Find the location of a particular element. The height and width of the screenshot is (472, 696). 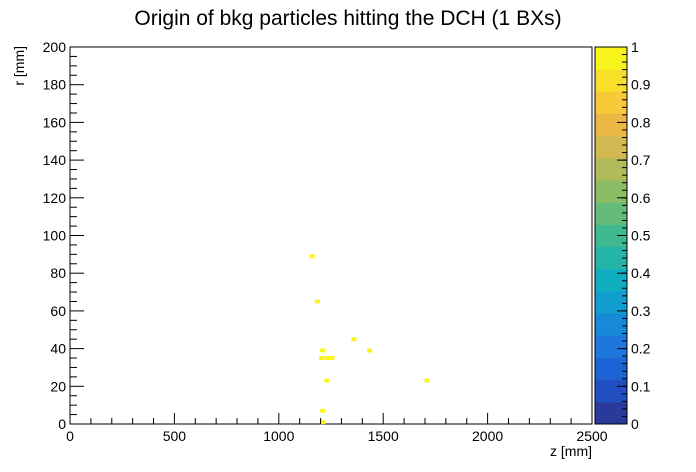

colorbar-tick-label: 0.6 is located at coordinates (641, 198).